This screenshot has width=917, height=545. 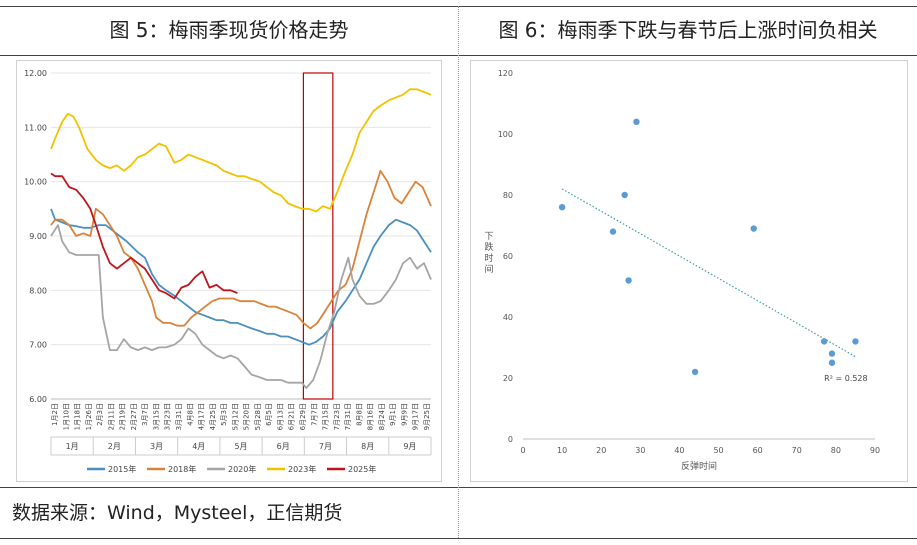 I want to click on month-label: 2月, so click(x=114, y=446).